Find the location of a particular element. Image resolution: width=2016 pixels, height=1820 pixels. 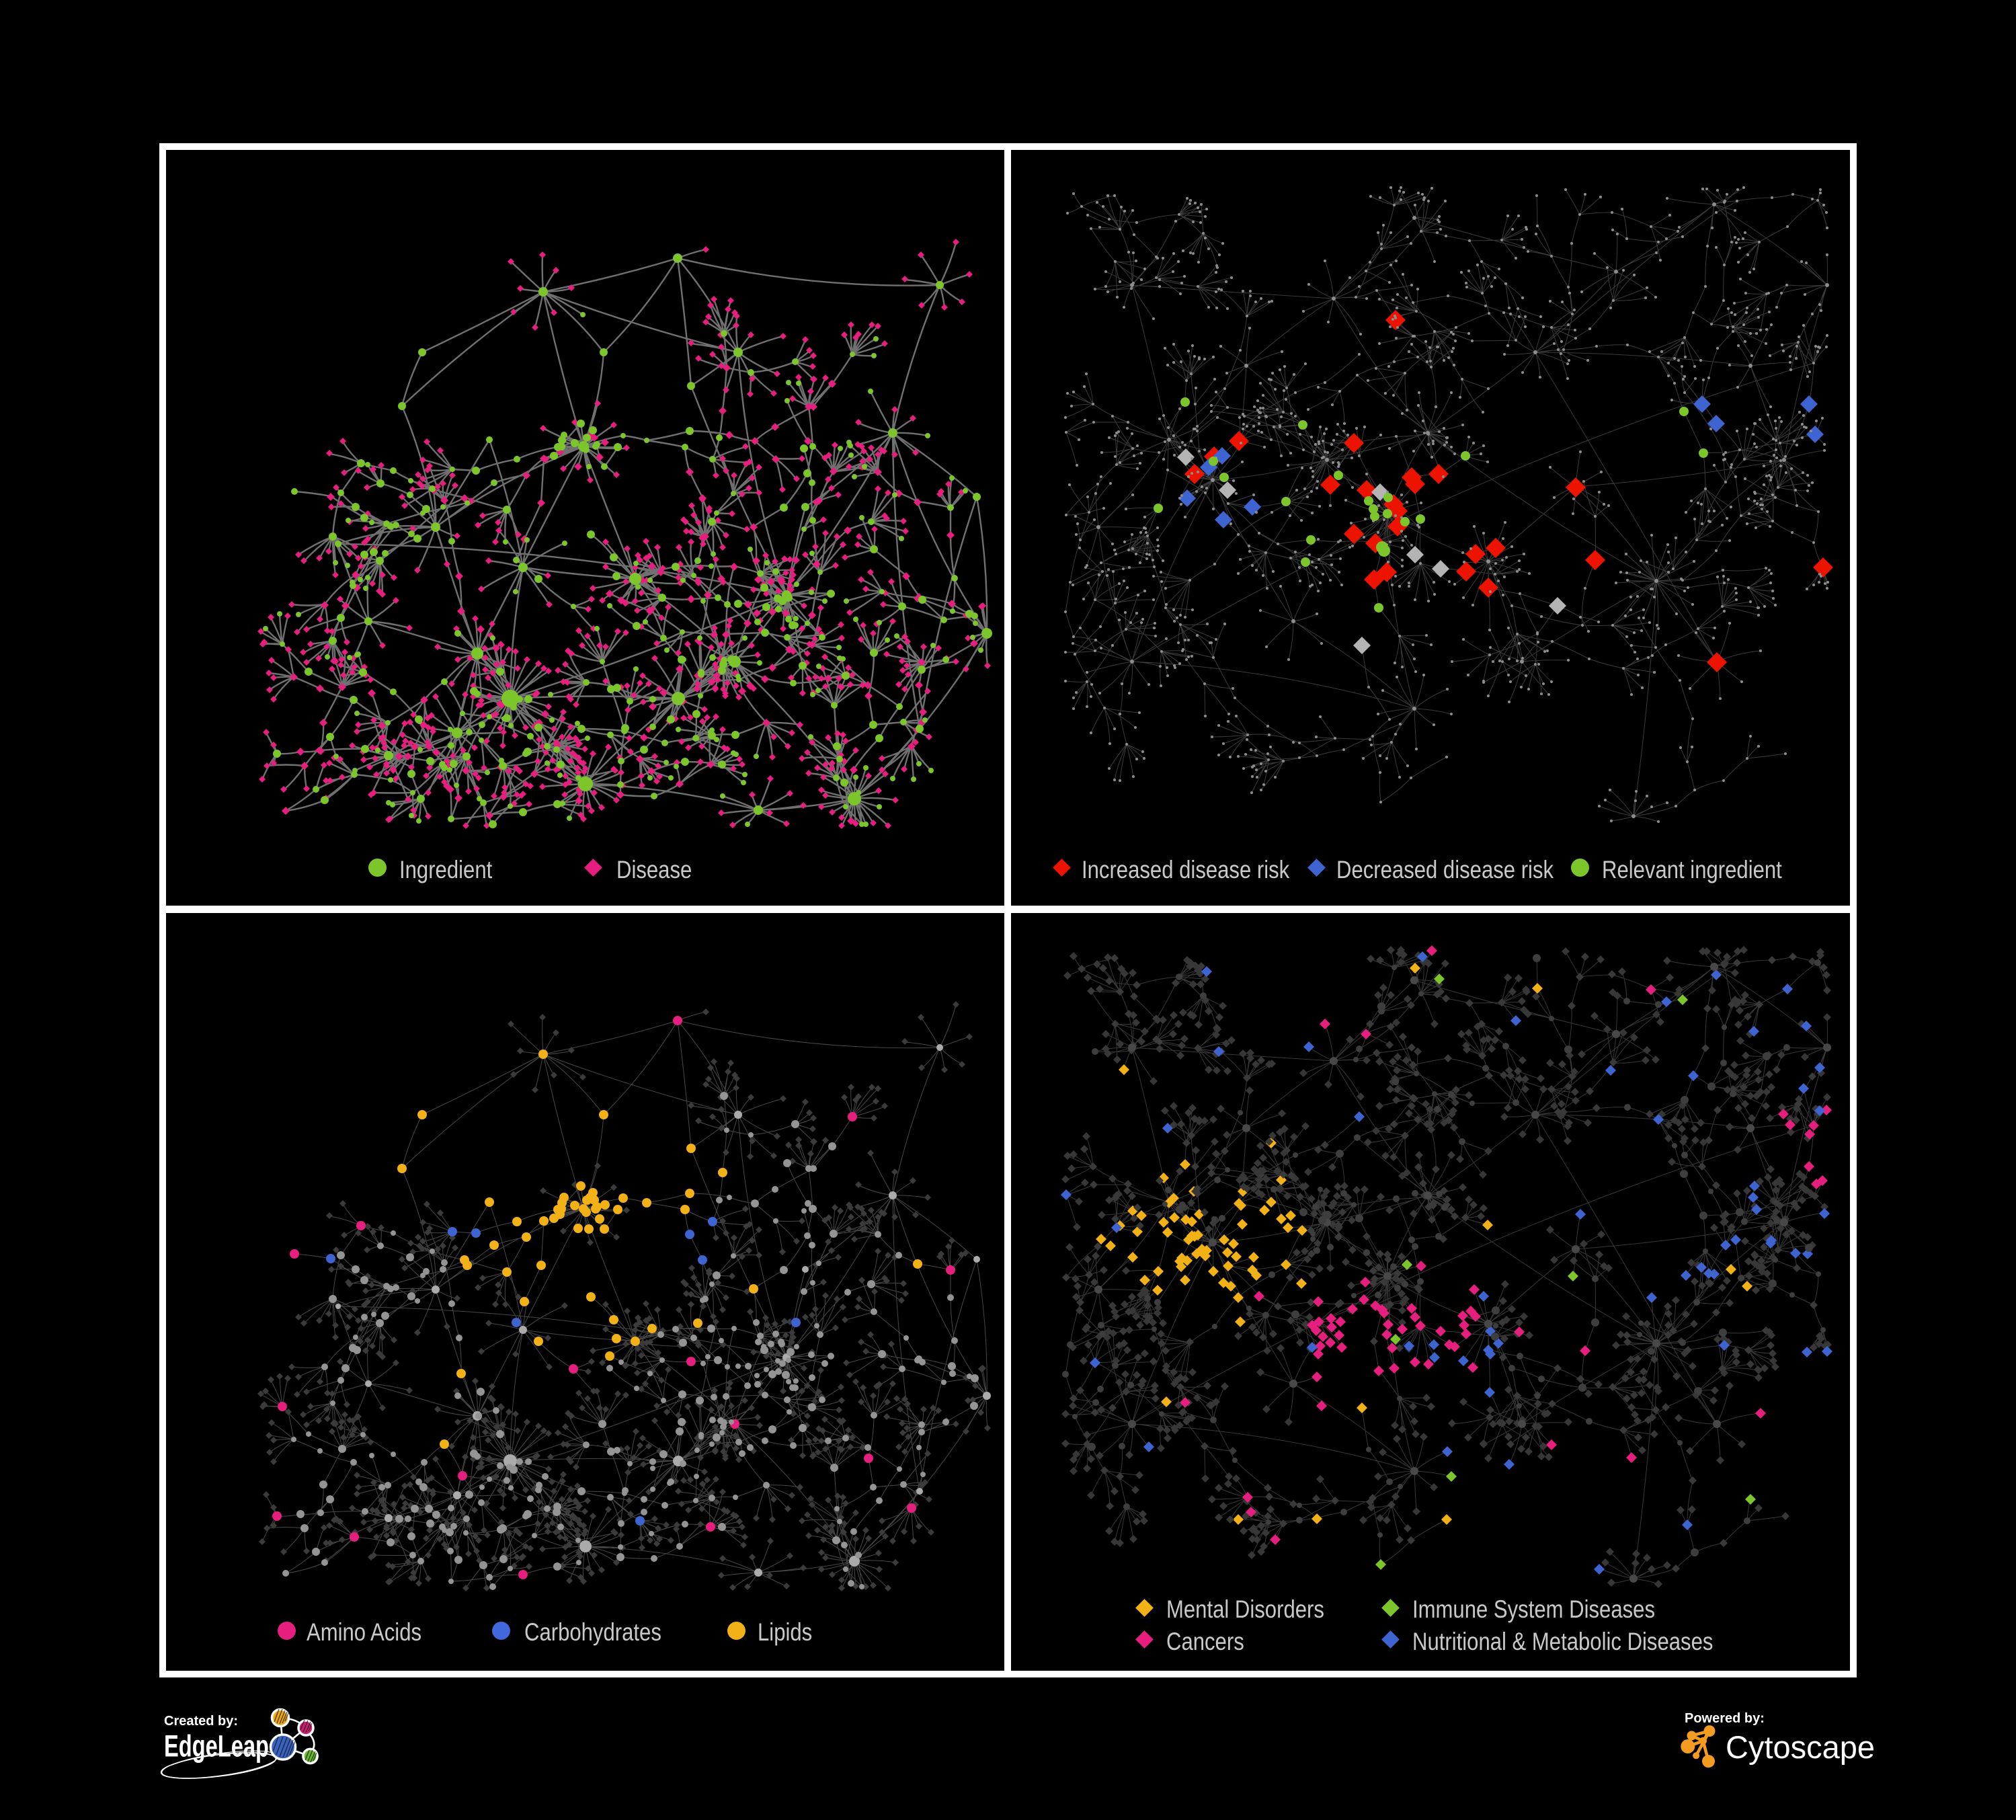

svg-text: EdgeLeap is located at coordinates (216, 1746).